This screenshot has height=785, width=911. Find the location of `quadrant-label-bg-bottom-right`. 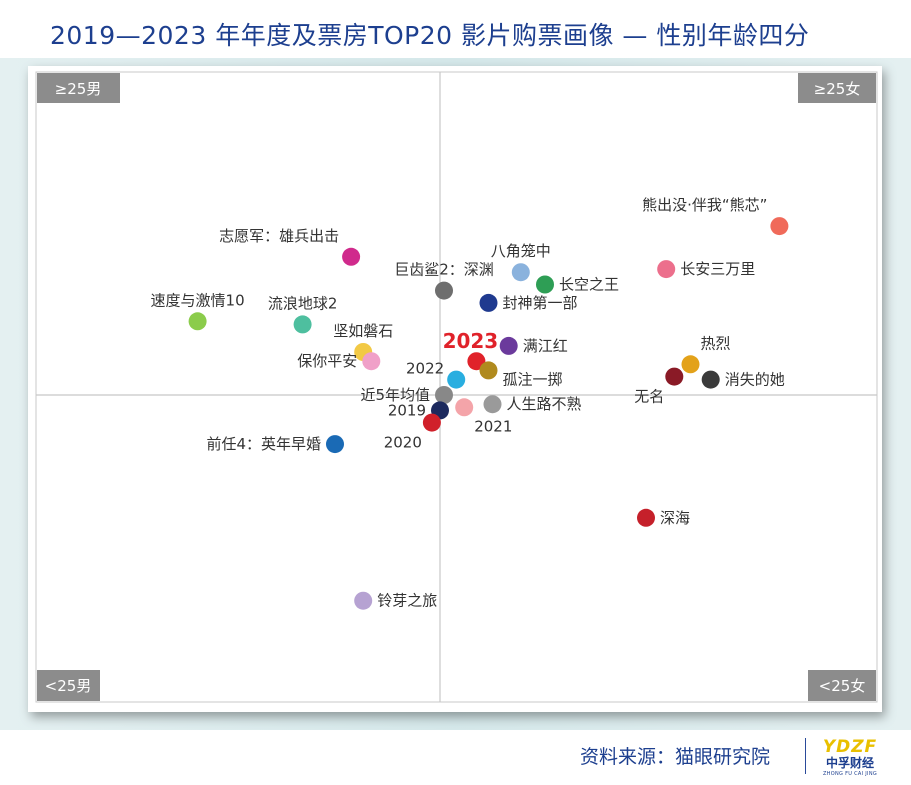

quadrant-label-bg-bottom-right is located at coordinates (842, 685).